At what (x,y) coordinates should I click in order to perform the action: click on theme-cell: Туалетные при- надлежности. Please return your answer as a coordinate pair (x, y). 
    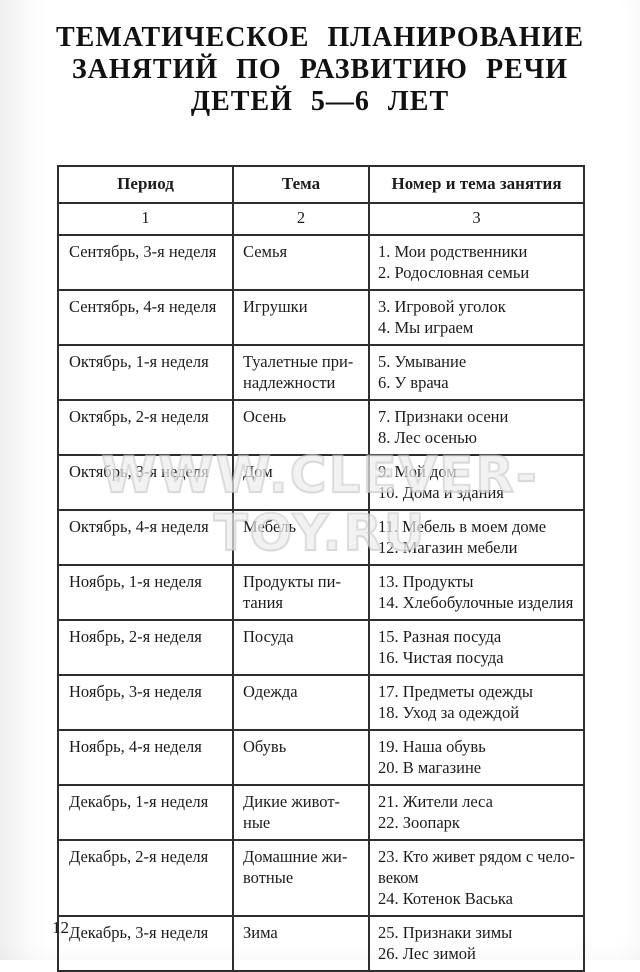
    Looking at the image, I should click on (301, 372).